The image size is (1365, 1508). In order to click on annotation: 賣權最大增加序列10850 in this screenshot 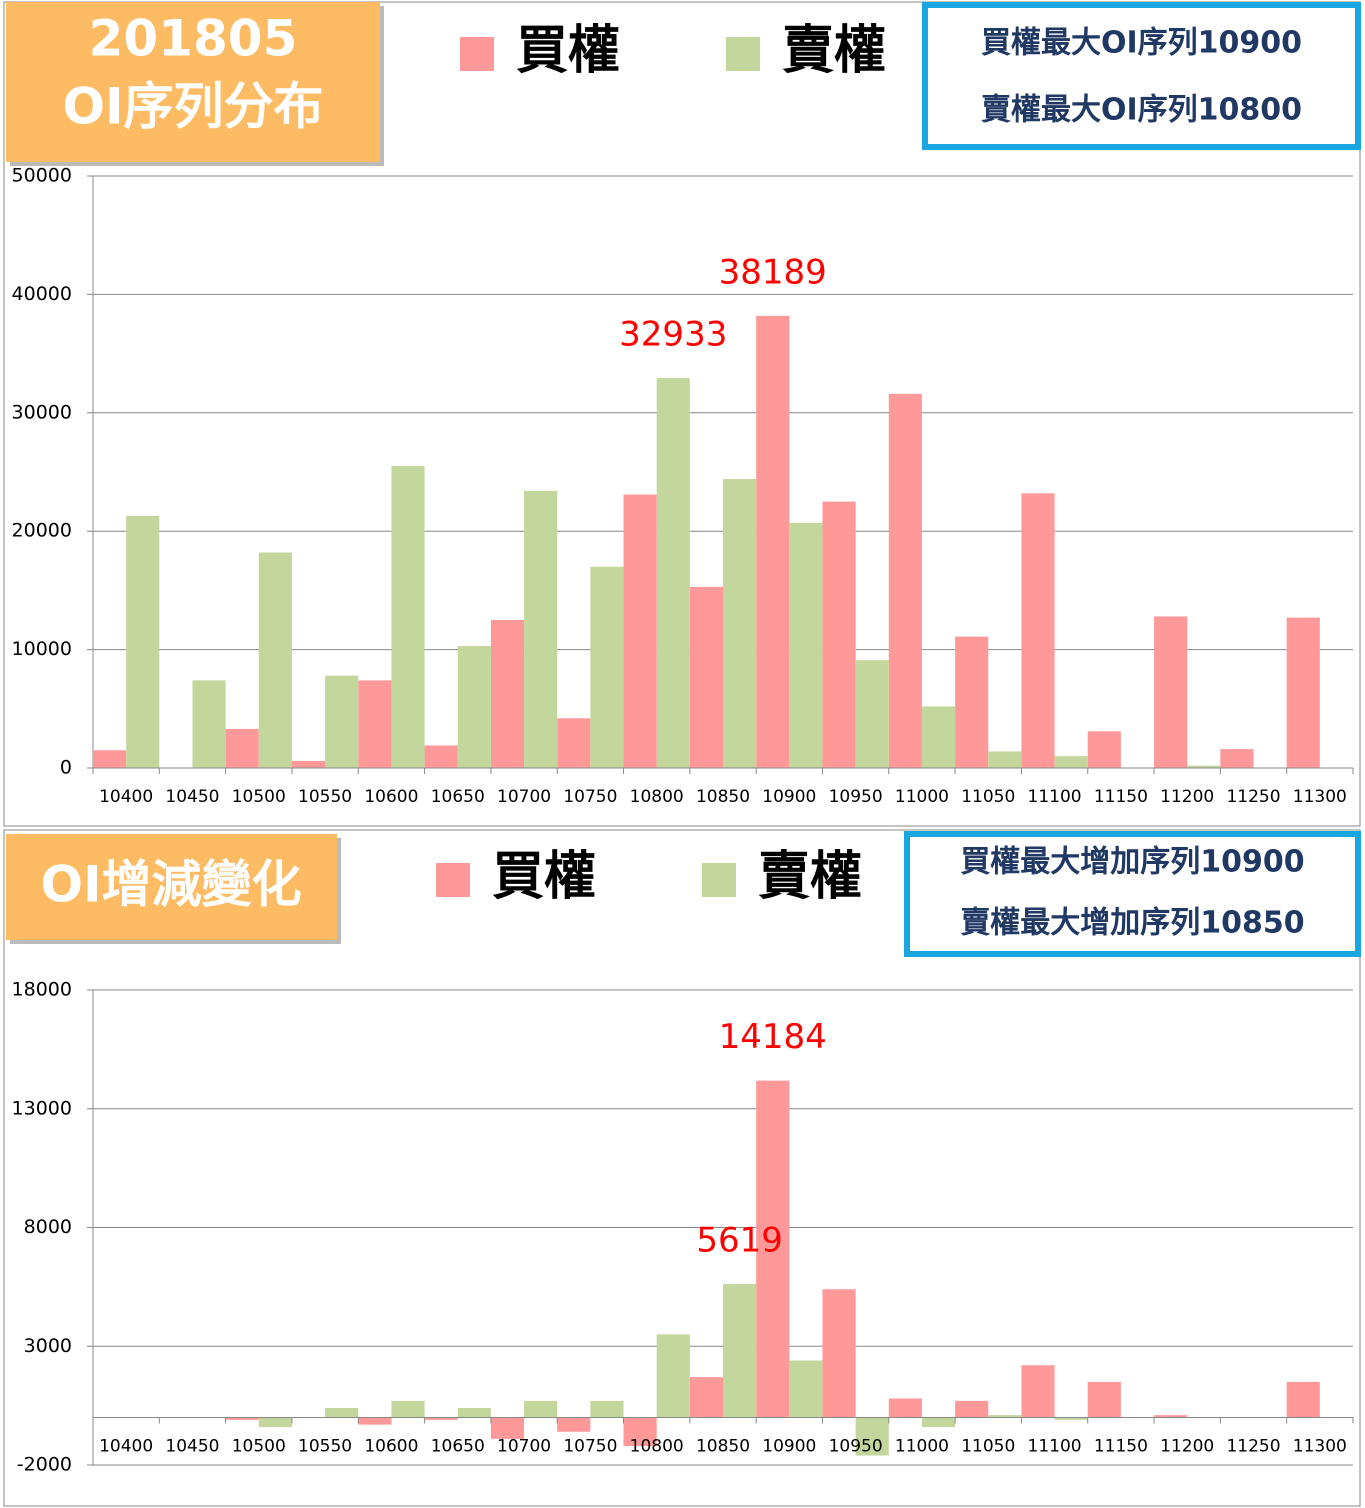, I will do `click(1132, 923)`.